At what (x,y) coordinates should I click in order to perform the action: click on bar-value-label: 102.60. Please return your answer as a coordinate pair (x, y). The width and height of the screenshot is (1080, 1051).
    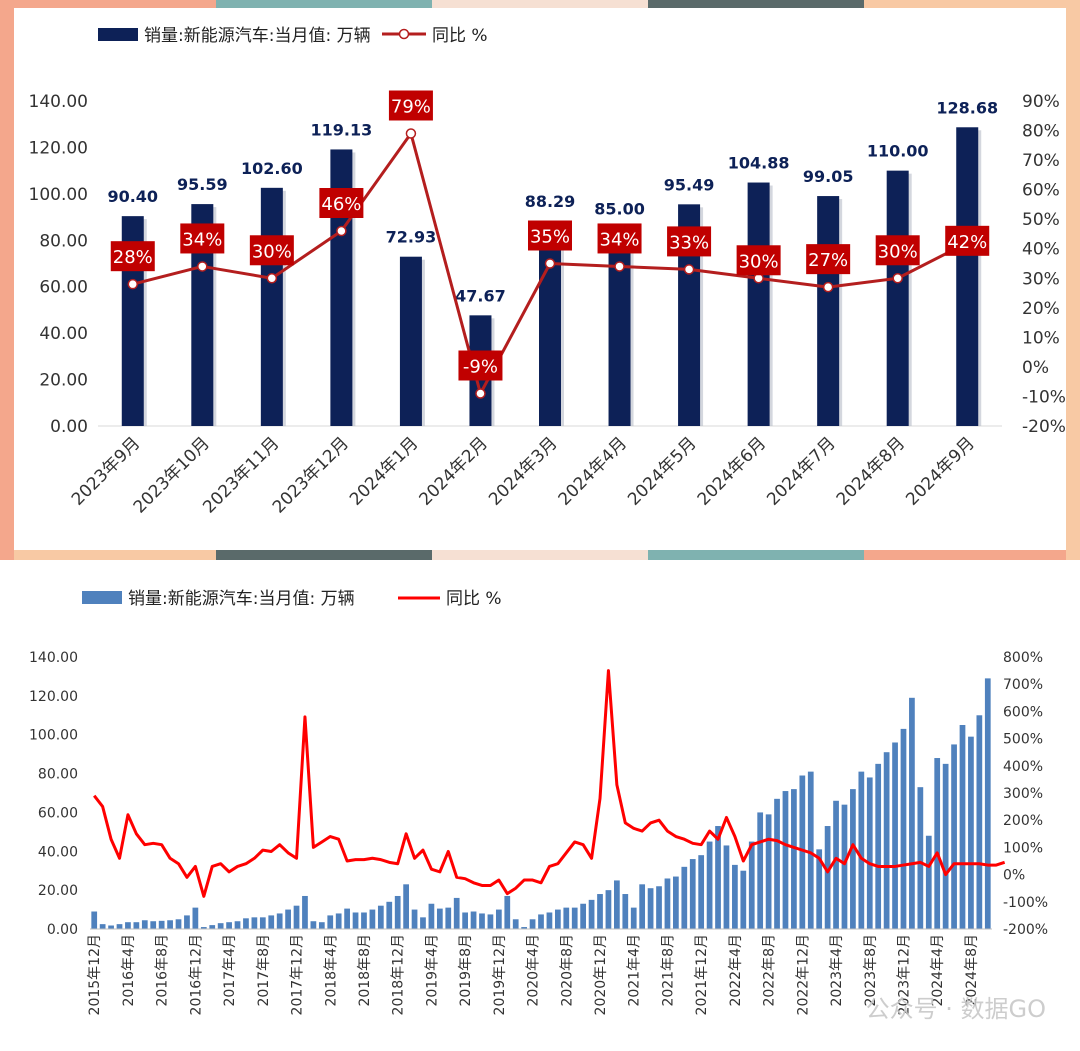
    Looking at the image, I should click on (272, 168).